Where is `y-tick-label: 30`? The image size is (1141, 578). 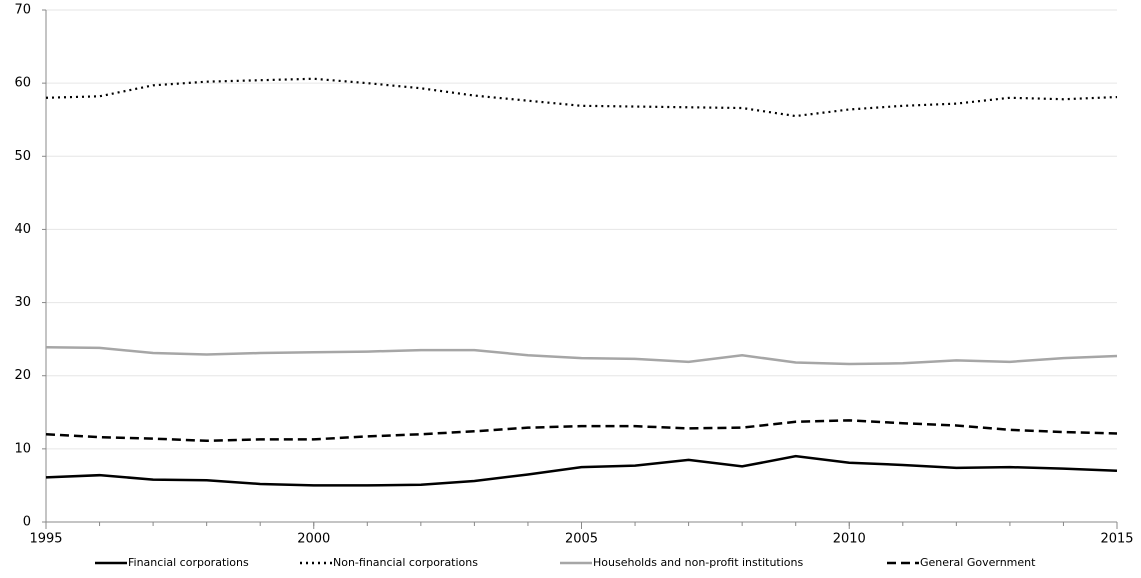
y-tick-label: 30 is located at coordinates (22, 302).